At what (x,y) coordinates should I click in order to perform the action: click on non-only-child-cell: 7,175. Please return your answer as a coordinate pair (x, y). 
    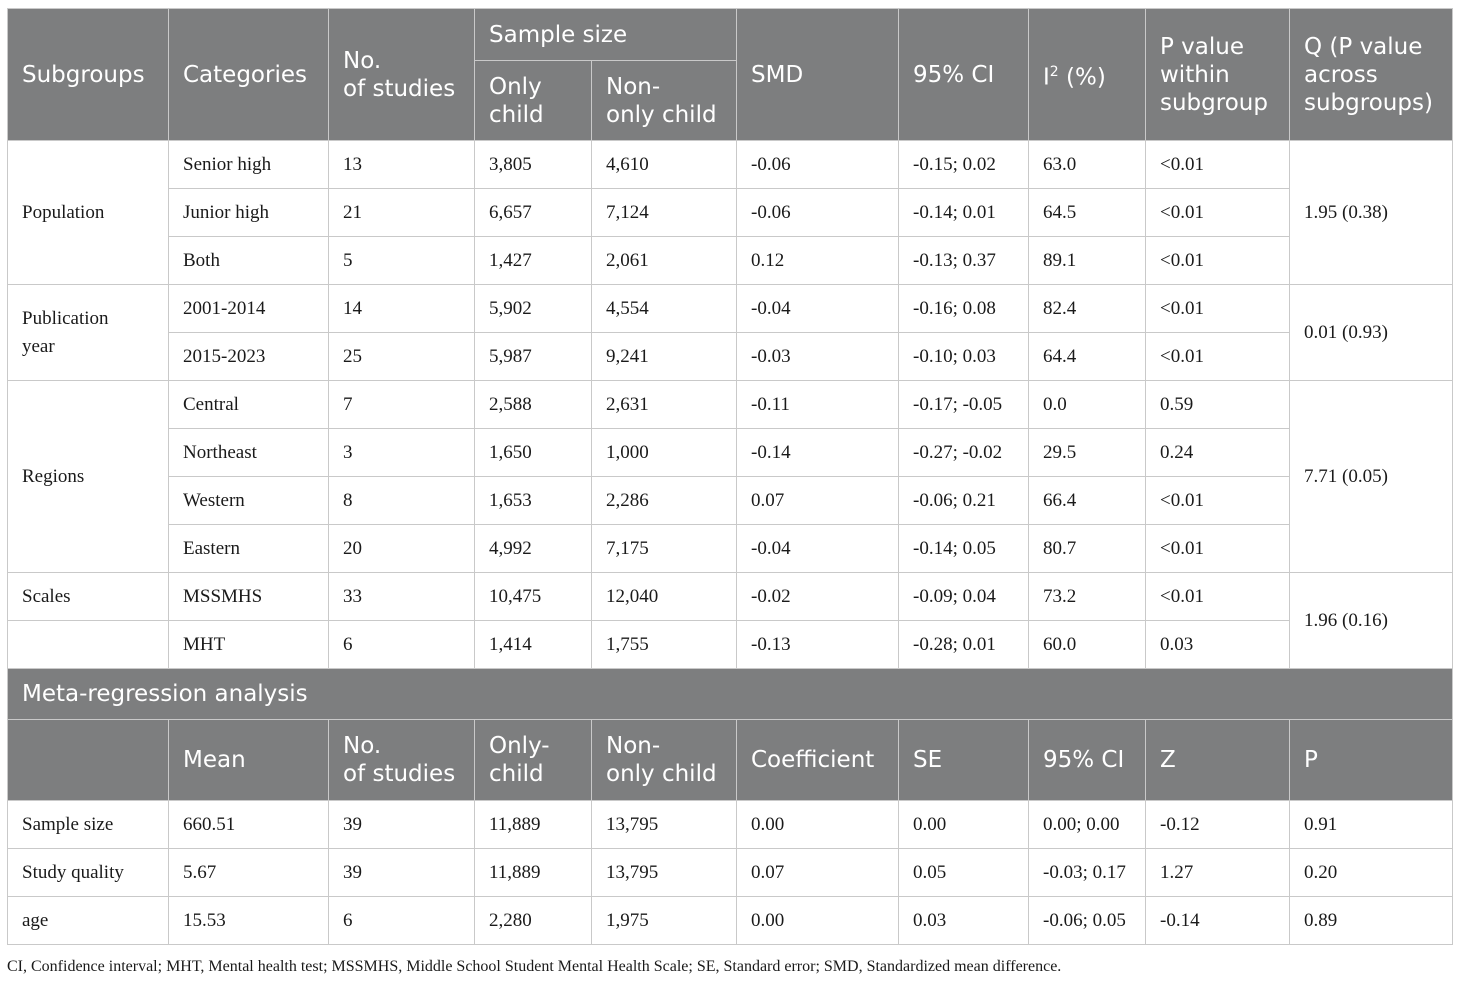
    Looking at the image, I should click on (664, 548).